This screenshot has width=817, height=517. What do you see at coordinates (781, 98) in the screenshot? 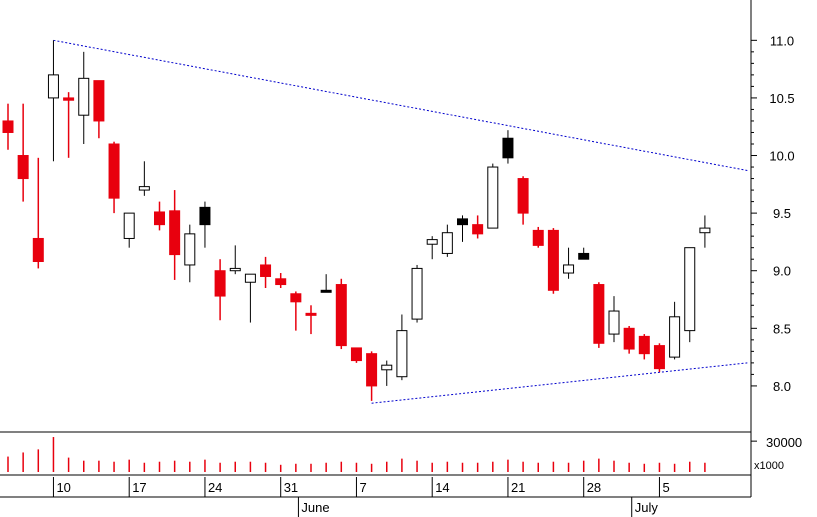
I see `y-tick-label: 10.5` at bounding box center [781, 98].